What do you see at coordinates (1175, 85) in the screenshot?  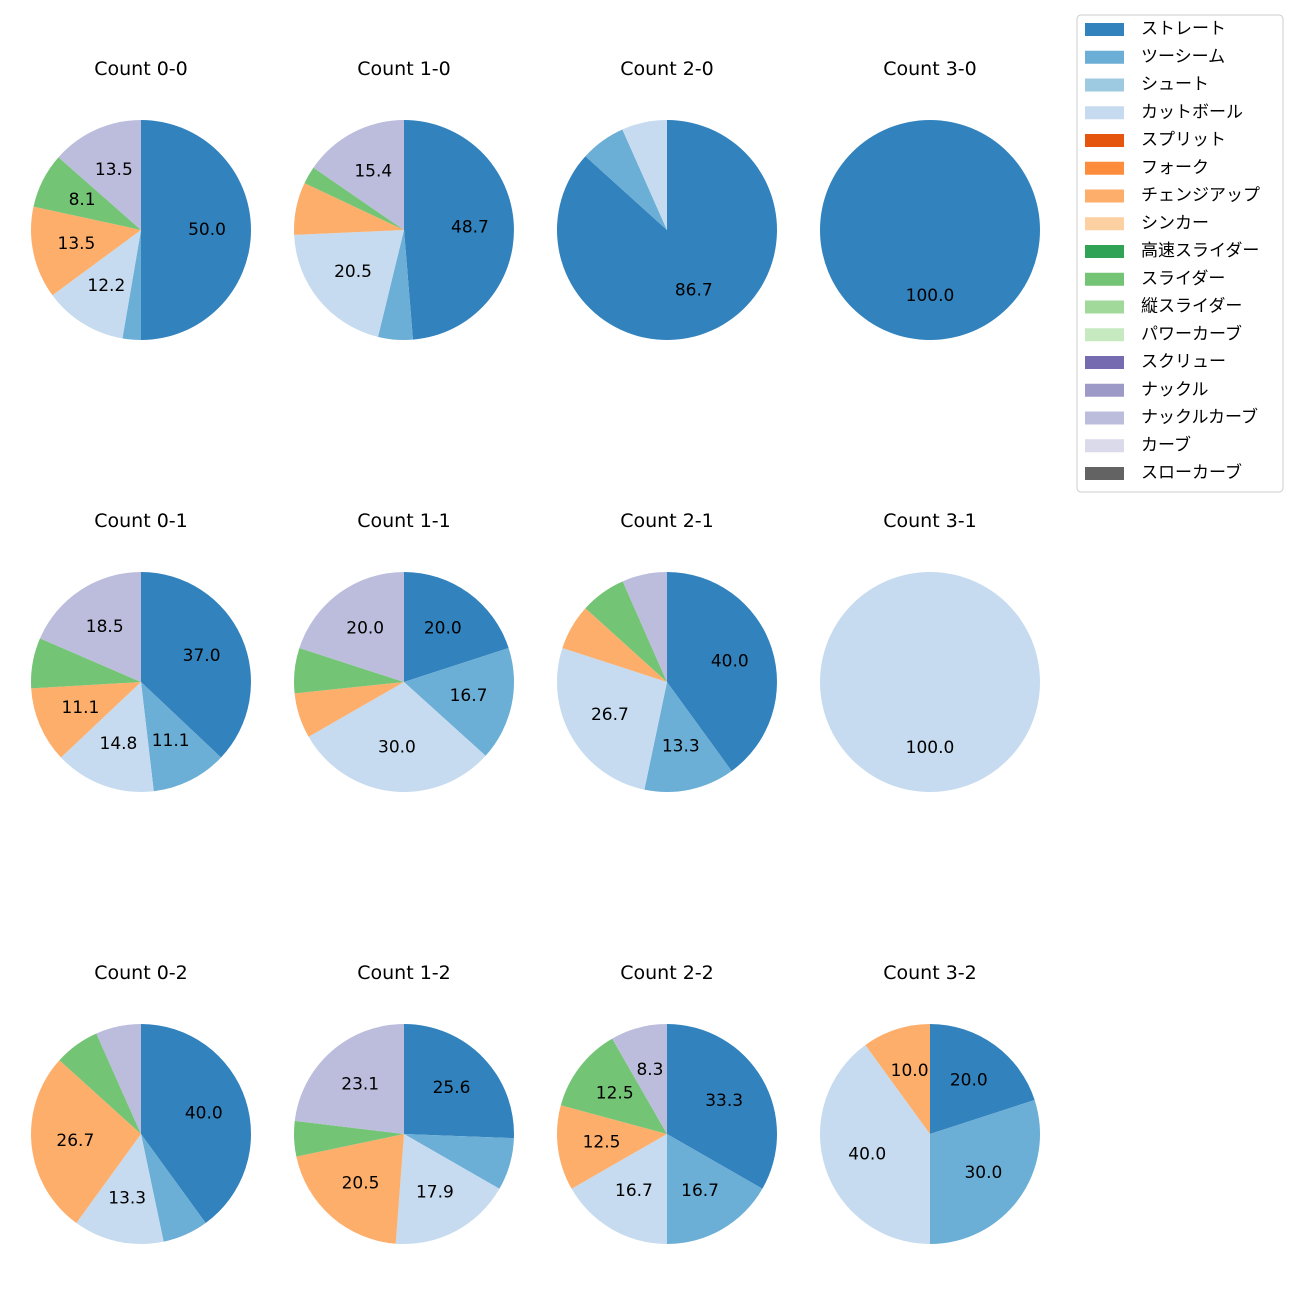 I see `legend-label: シュート` at bounding box center [1175, 85].